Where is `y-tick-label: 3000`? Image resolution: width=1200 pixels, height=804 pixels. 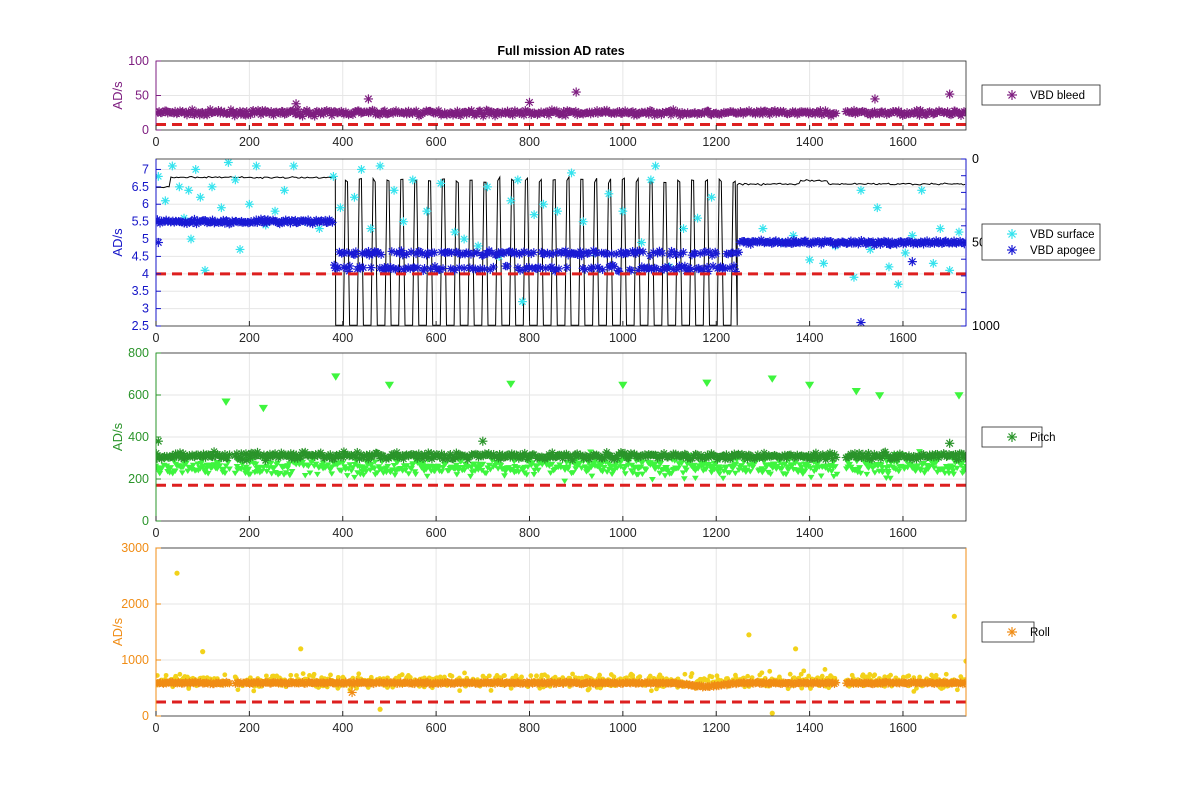
y-tick-label: 3000 is located at coordinates (135, 548).